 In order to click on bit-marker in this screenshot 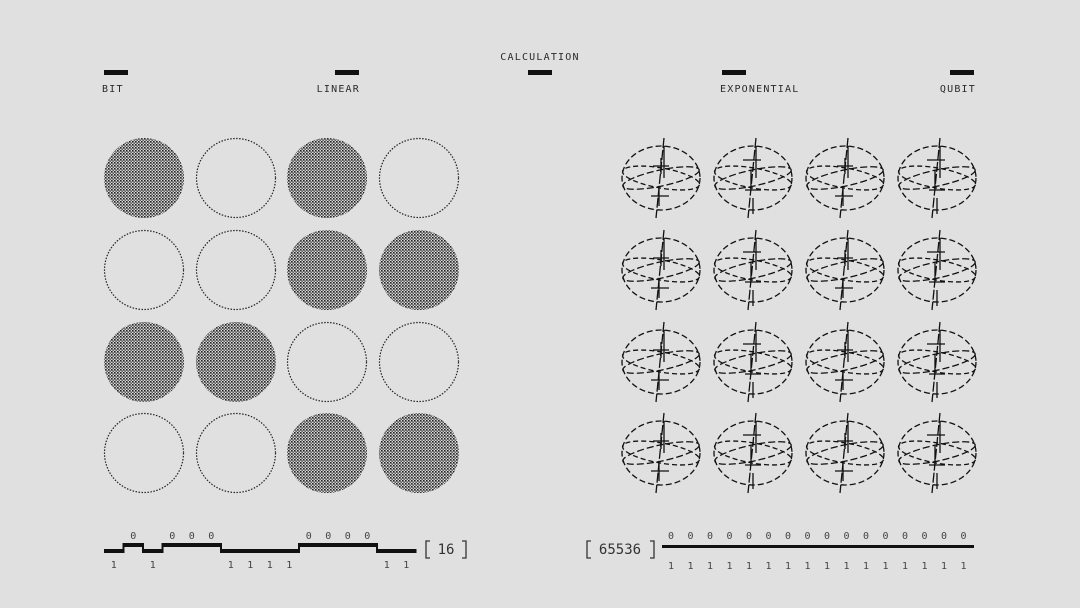, I will do `click(116, 72)`.